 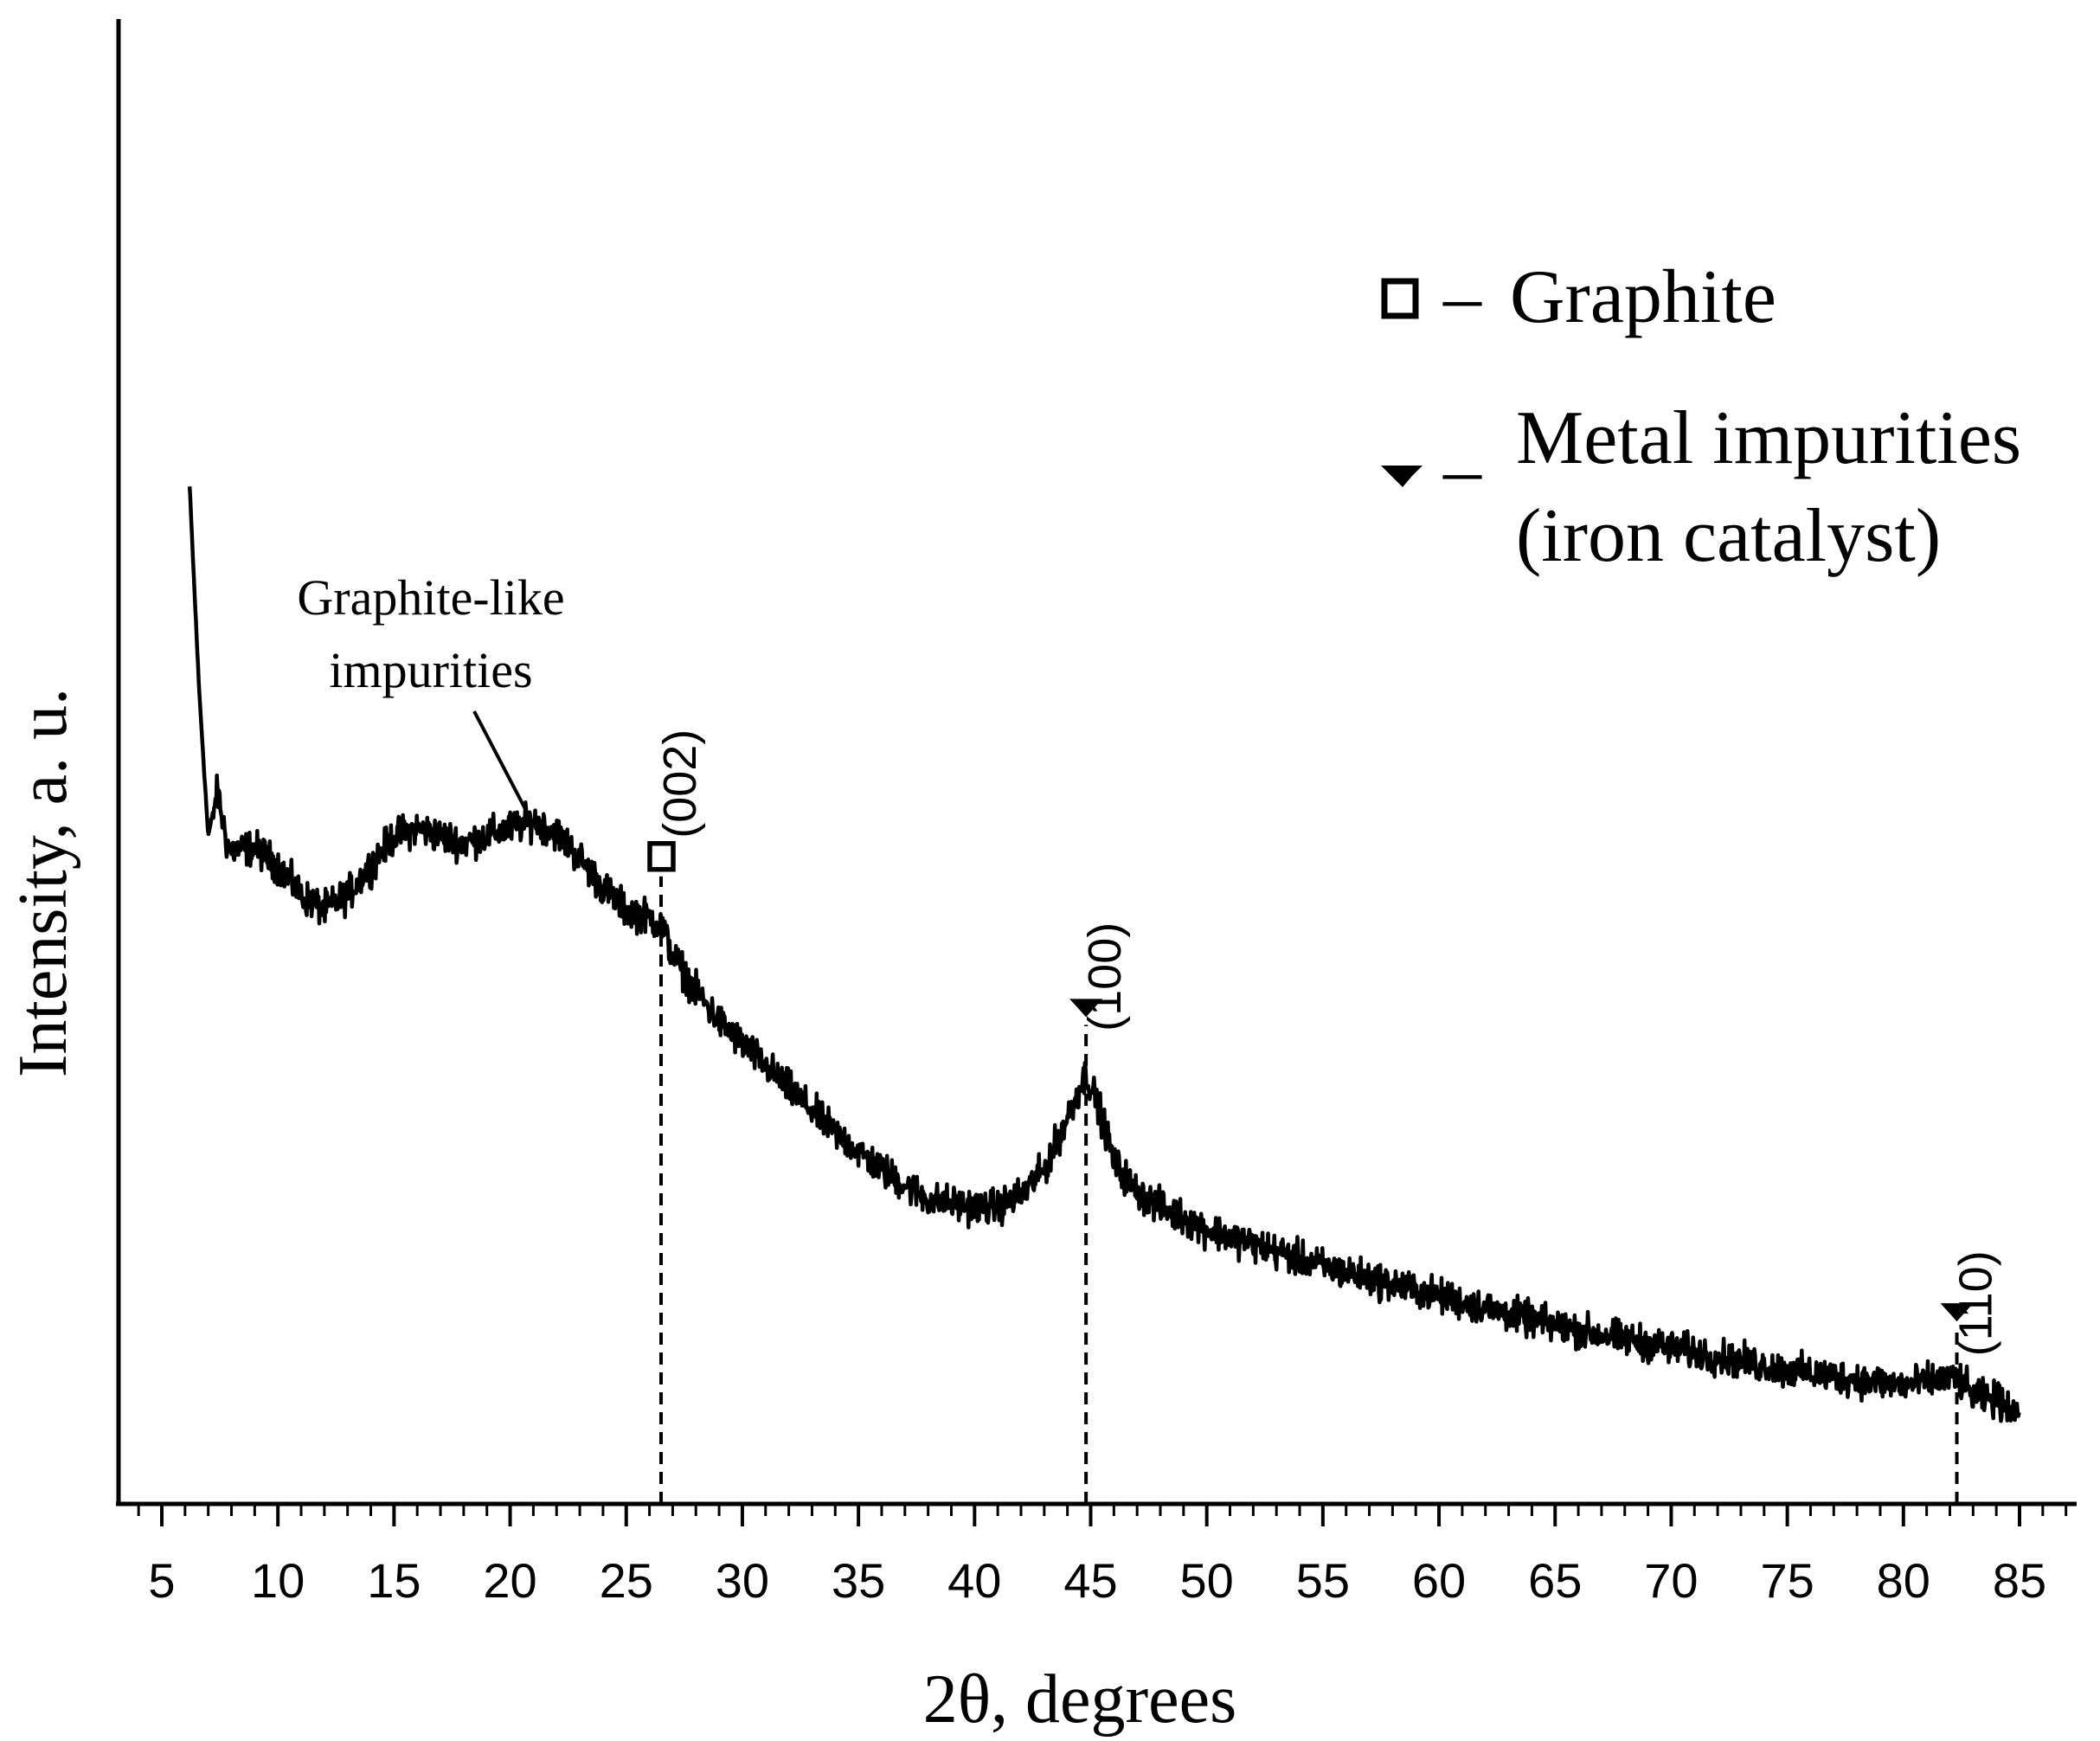 What do you see at coordinates (1439, 1580) in the screenshot?
I see `x-tick-label-60: 60` at bounding box center [1439, 1580].